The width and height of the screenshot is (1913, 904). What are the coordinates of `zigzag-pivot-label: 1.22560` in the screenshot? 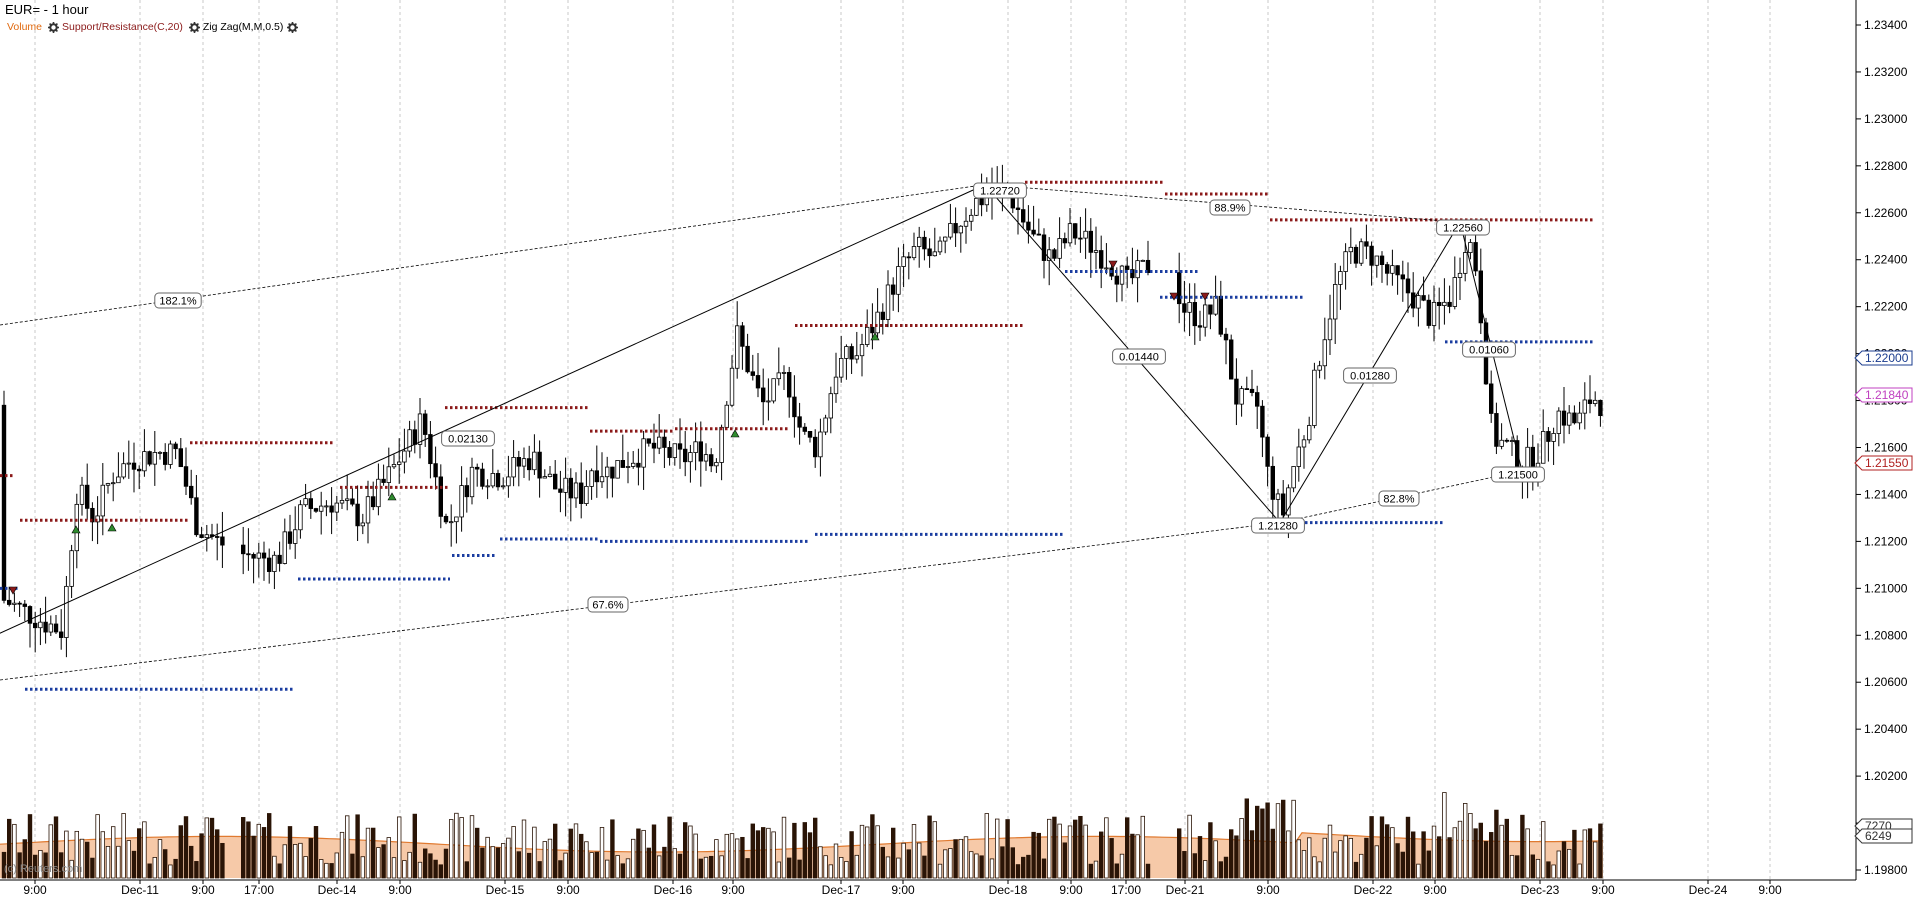 It's located at (1463, 229).